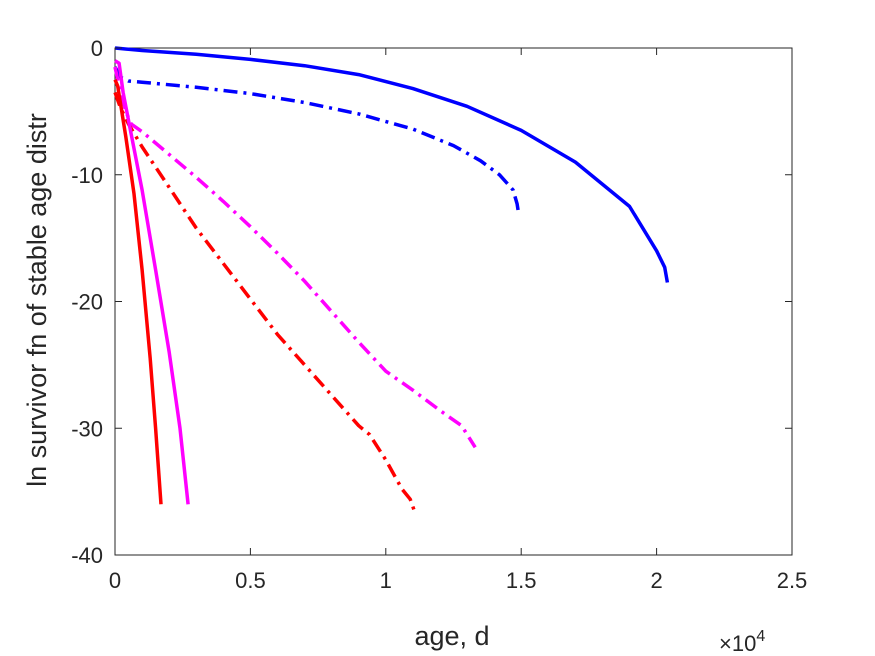 This screenshot has width=875, height=656. Describe the element at coordinates (115, 580) in the screenshot. I see `x-tick-label: 0` at that location.